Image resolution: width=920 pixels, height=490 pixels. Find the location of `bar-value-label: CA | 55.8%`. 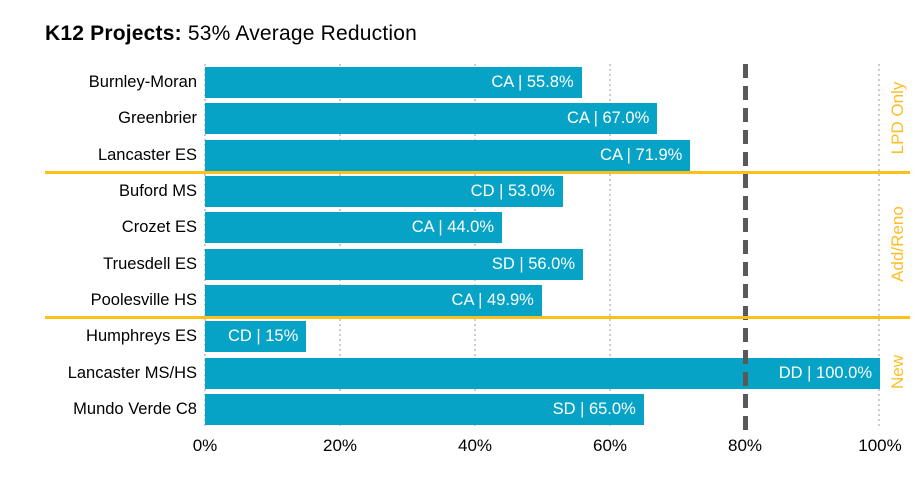

bar-value-label: CA | 55.8% is located at coordinates (532, 82).